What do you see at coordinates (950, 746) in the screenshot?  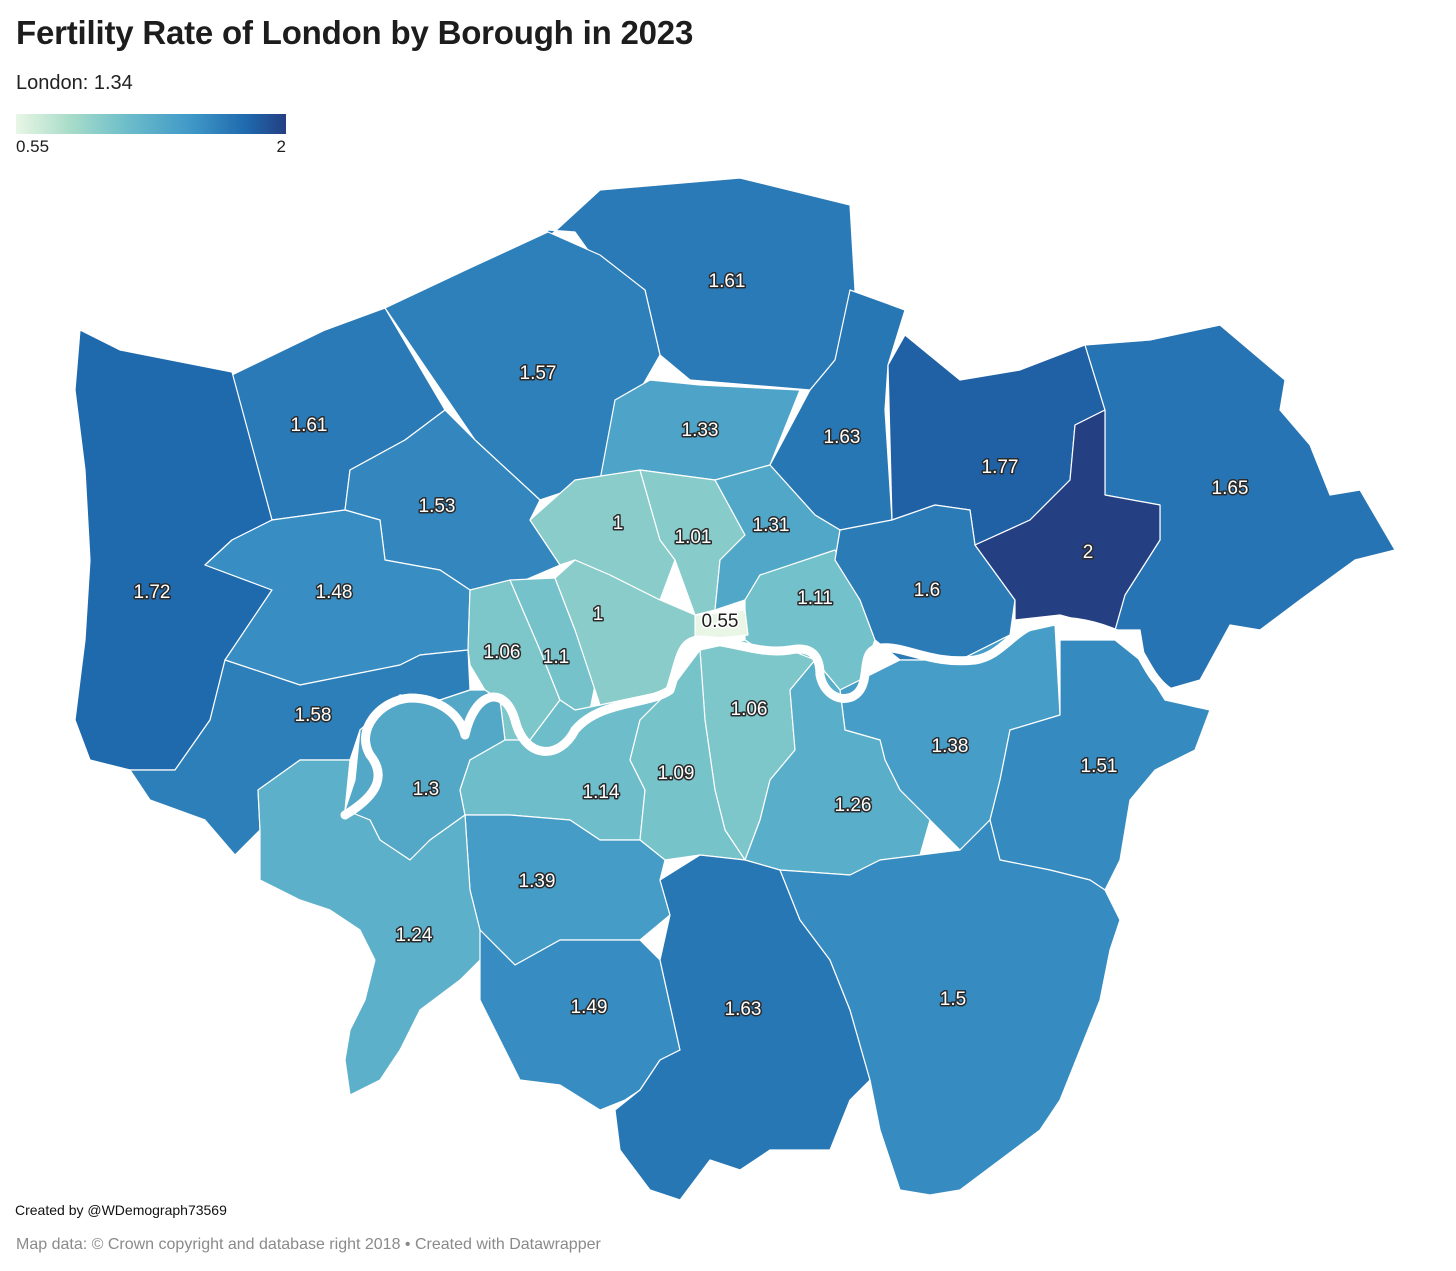 I see `value-label: 1.38` at bounding box center [950, 746].